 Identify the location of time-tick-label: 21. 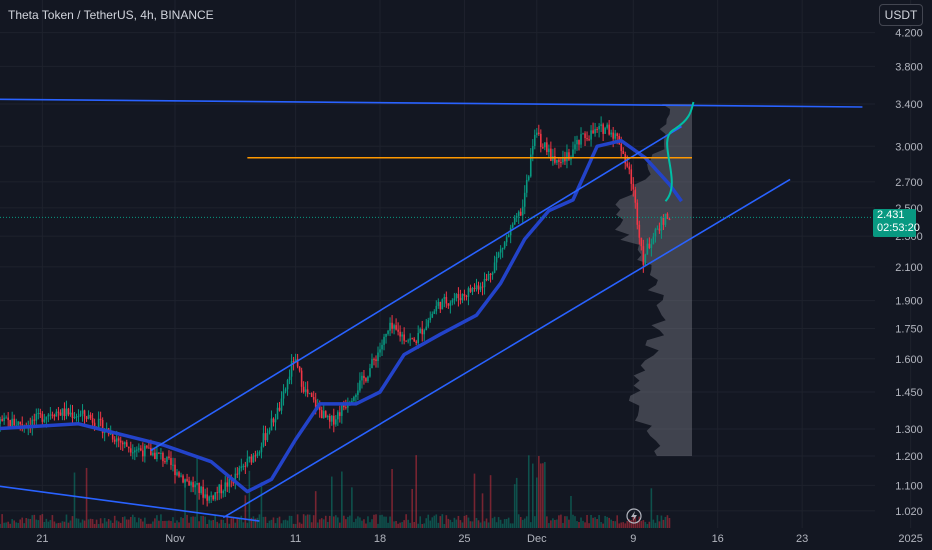
(42, 539).